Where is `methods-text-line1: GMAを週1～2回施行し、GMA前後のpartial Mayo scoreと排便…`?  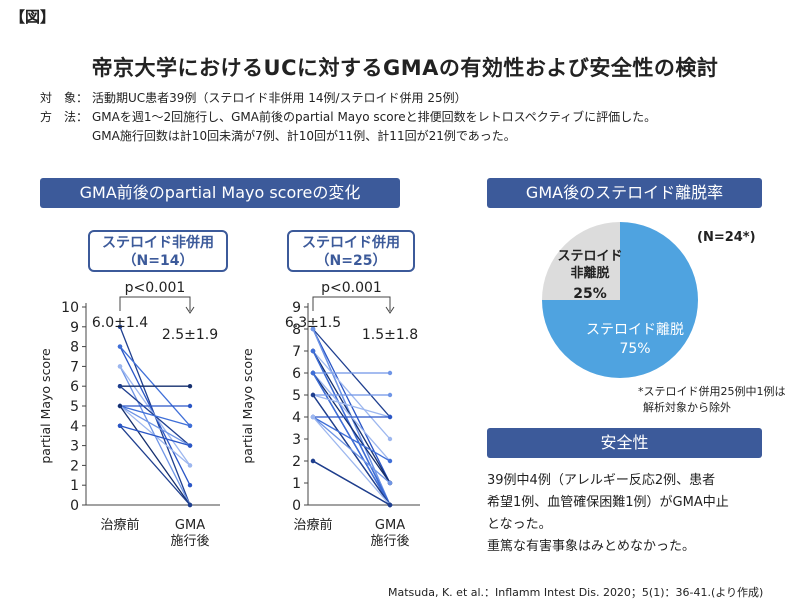
methods-text-line1: GMAを週1～2回施行し、GMA前後のpartial Mayo scoreと排便… is located at coordinates (374, 117).